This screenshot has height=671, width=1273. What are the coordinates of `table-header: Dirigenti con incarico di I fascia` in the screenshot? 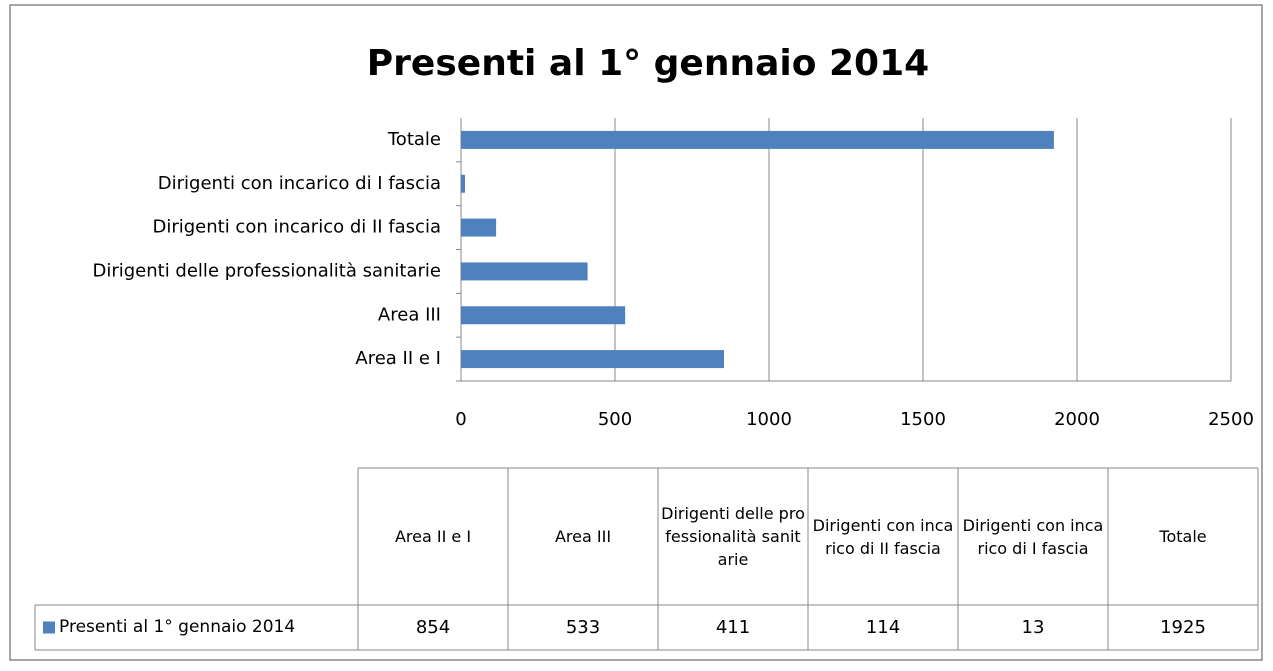 It's located at (1033, 536).